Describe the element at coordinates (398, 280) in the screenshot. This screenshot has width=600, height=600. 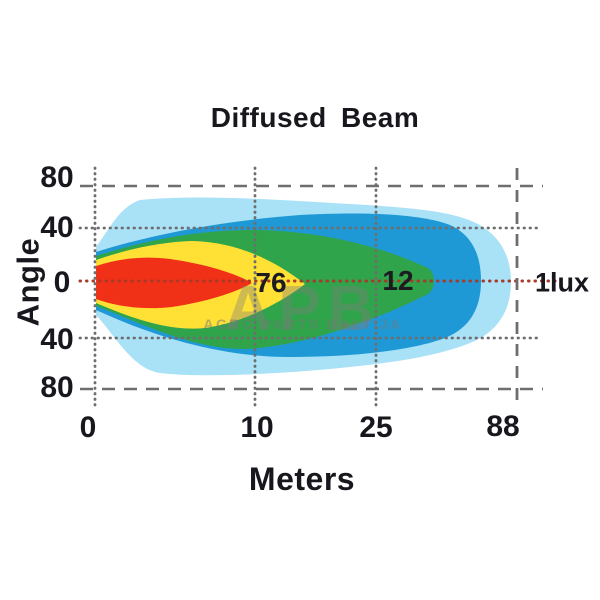
I see `iso-value-12: 12` at that location.